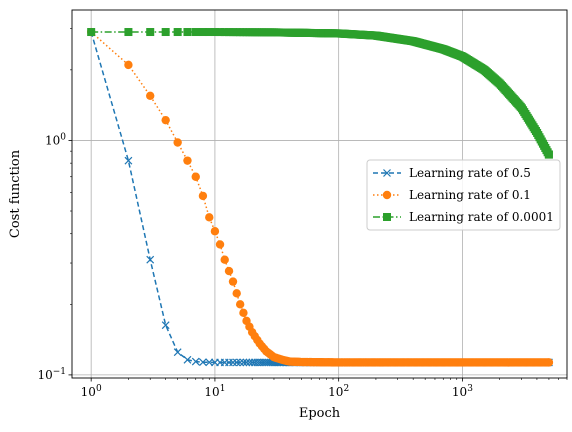  What do you see at coordinates (55, 139) in the screenshot?
I see `y-tick-label: 10⁰` at bounding box center [55, 139].